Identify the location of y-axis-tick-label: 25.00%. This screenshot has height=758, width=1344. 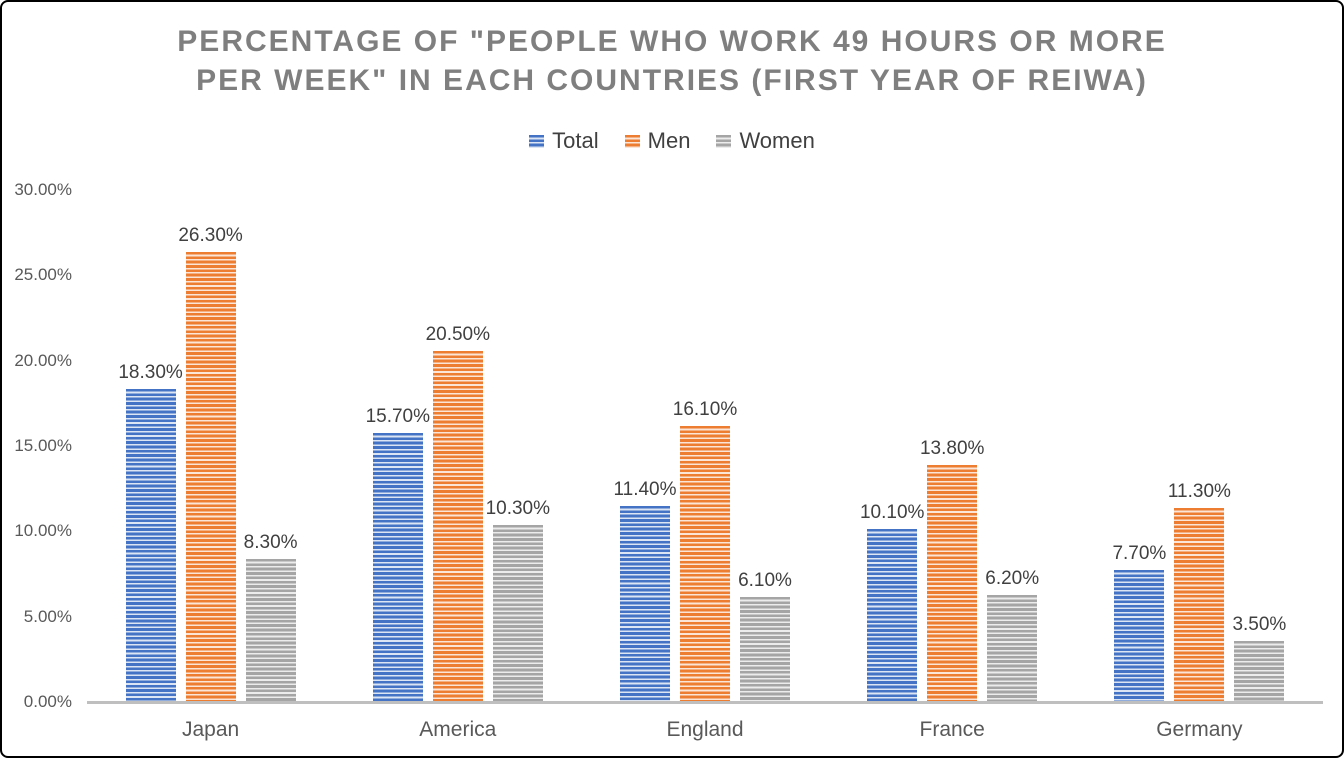
(43, 275).